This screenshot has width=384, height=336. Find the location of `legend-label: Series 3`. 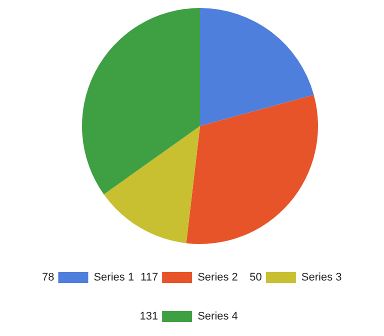

legend-label: Series 3 is located at coordinates (321, 278).